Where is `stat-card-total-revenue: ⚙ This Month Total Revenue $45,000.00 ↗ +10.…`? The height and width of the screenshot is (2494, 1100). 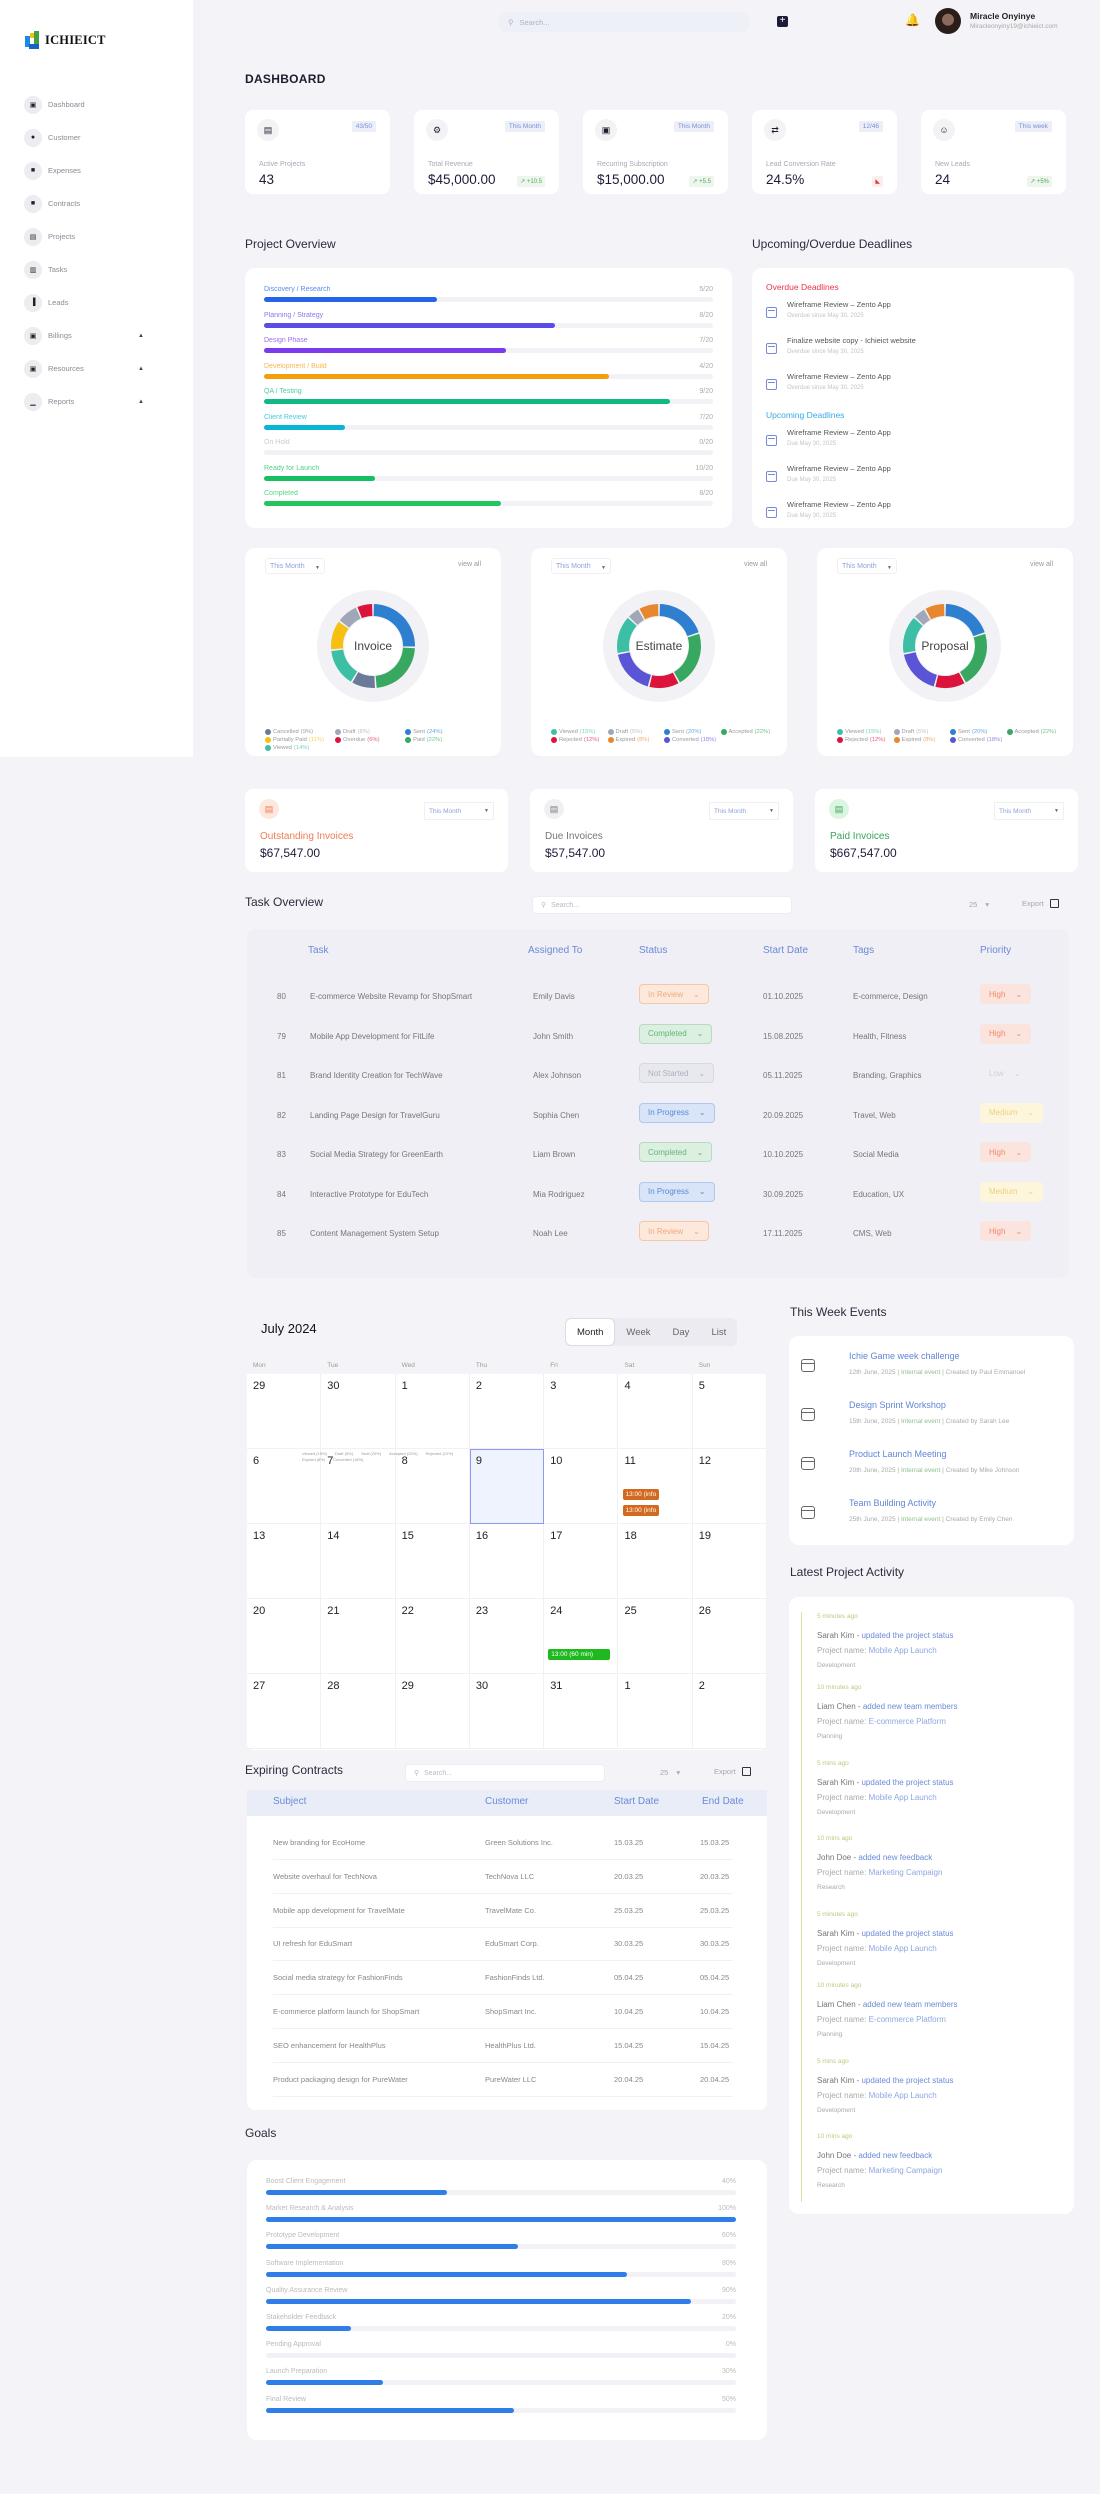 stat-card-total-revenue: ⚙ This Month Total Revenue $45,000.00 ↗ +10.… is located at coordinates (486, 152).